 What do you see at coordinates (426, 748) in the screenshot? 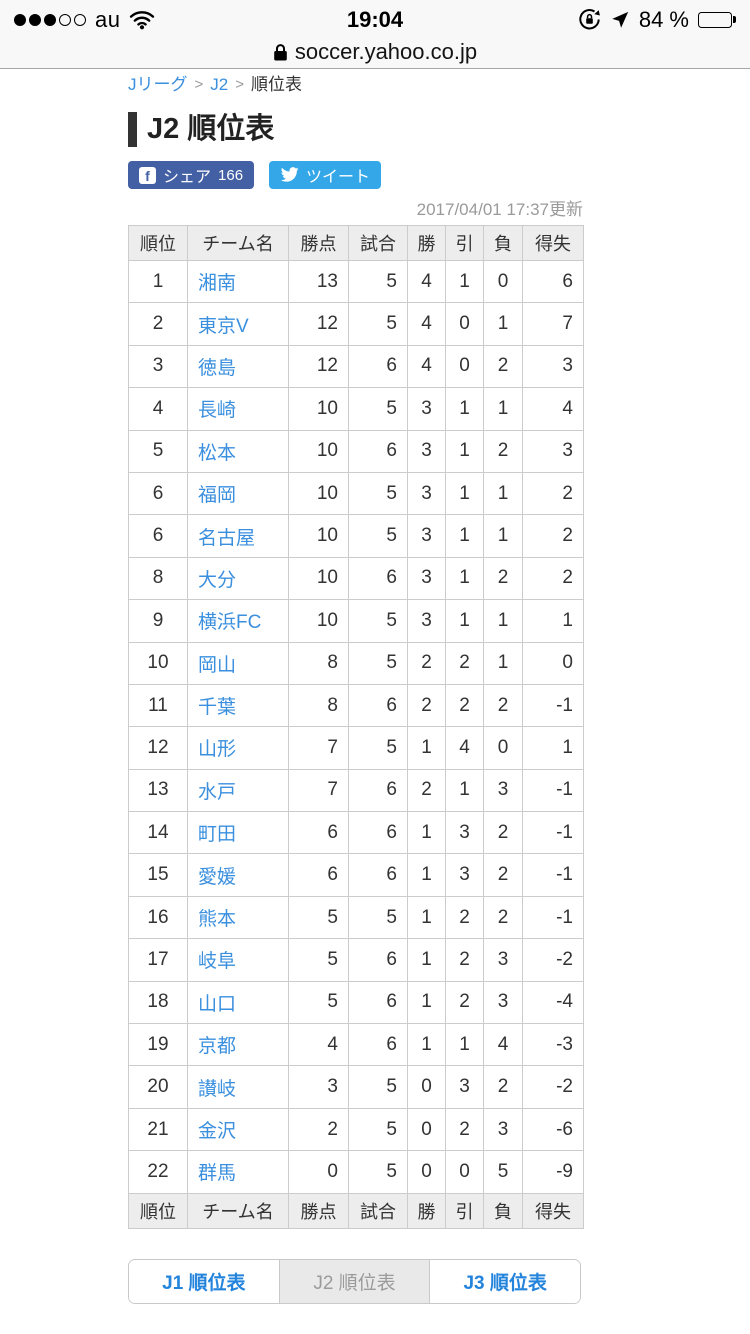
I see `win-cell: 1` at bounding box center [426, 748].